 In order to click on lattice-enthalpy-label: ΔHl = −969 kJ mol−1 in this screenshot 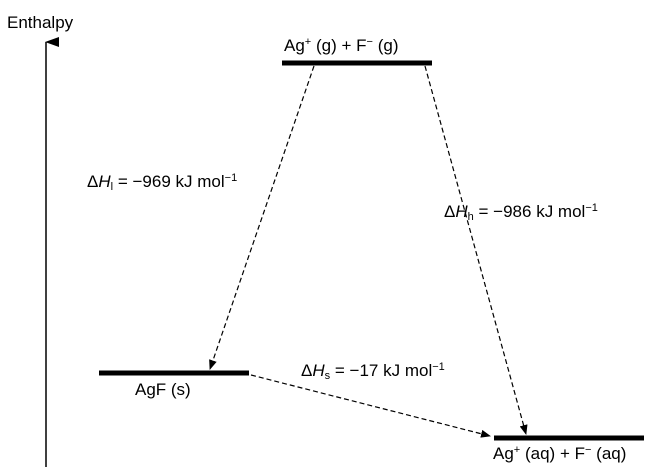, I will do `click(162, 182)`.